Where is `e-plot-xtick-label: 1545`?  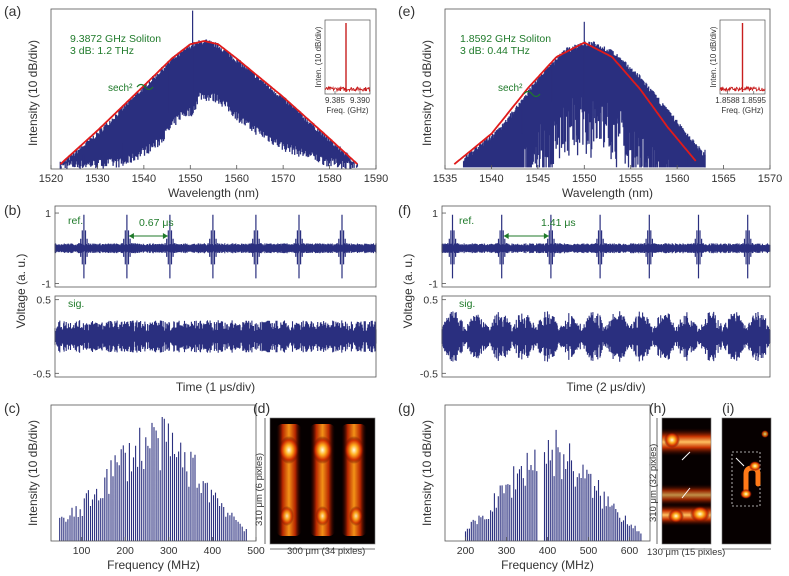
e-plot-xtick-label: 1545 is located at coordinates (538, 179).